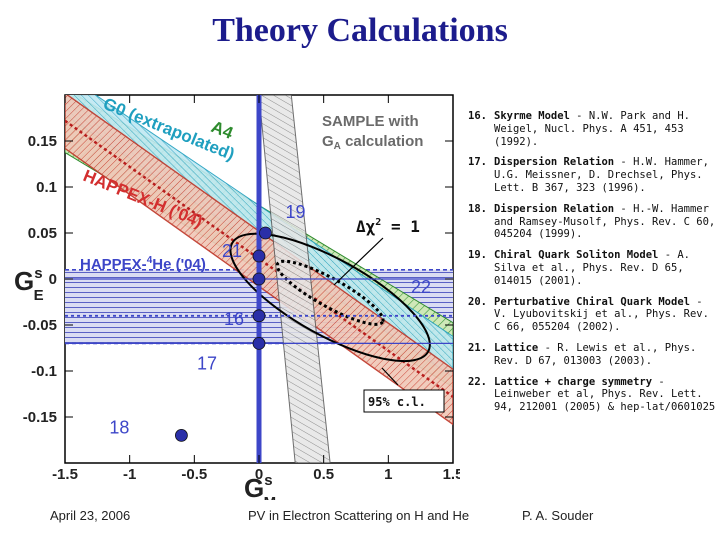 Image resolution: width=720 pixels, height=540 pixels. I want to click on theory-point-label: 22, so click(421, 287).